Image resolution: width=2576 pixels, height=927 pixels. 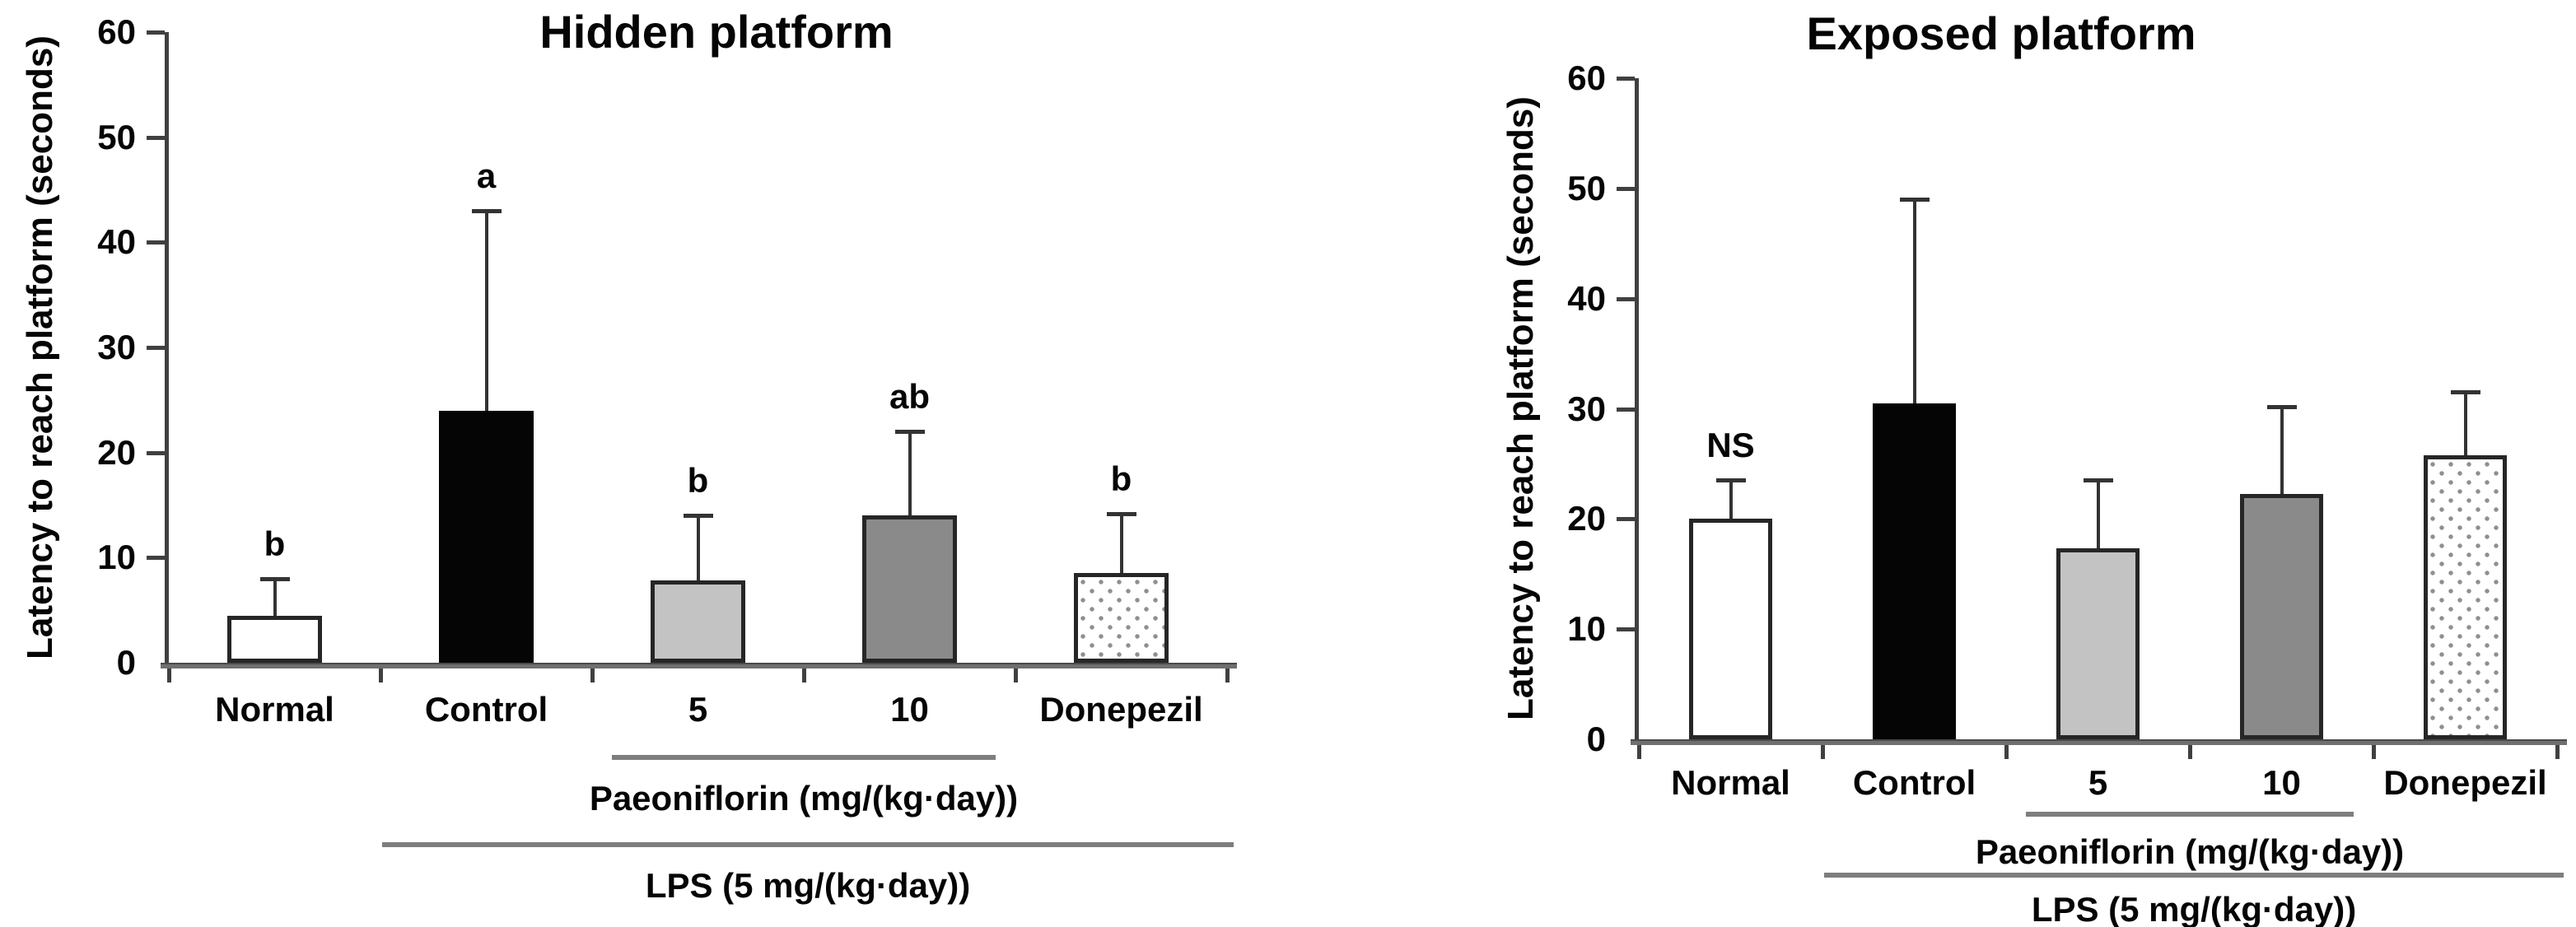 I want to click on sig-label-normal: b, so click(x=275, y=543).